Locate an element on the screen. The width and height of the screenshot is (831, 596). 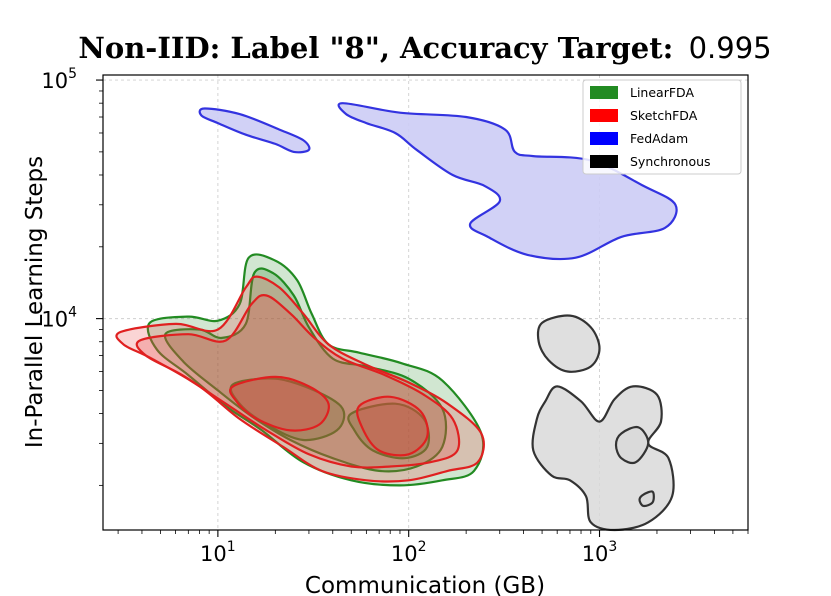
chart-title-value: 0.995 is located at coordinates (730, 48).